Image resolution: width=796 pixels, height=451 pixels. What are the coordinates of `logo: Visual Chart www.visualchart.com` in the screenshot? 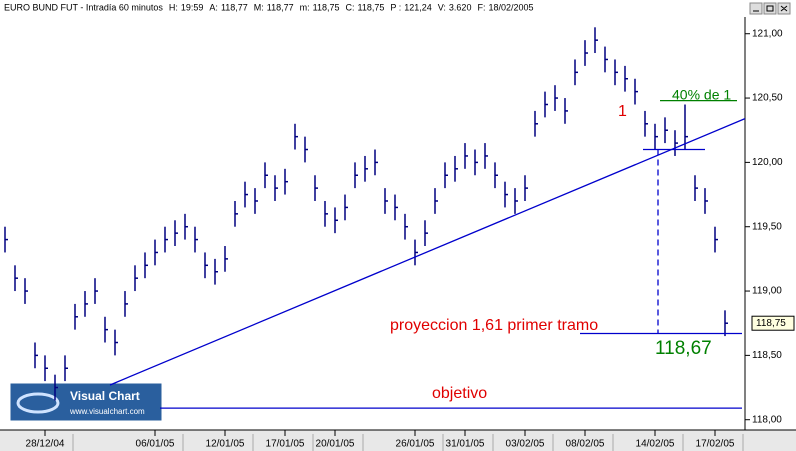 It's located at (86, 402).